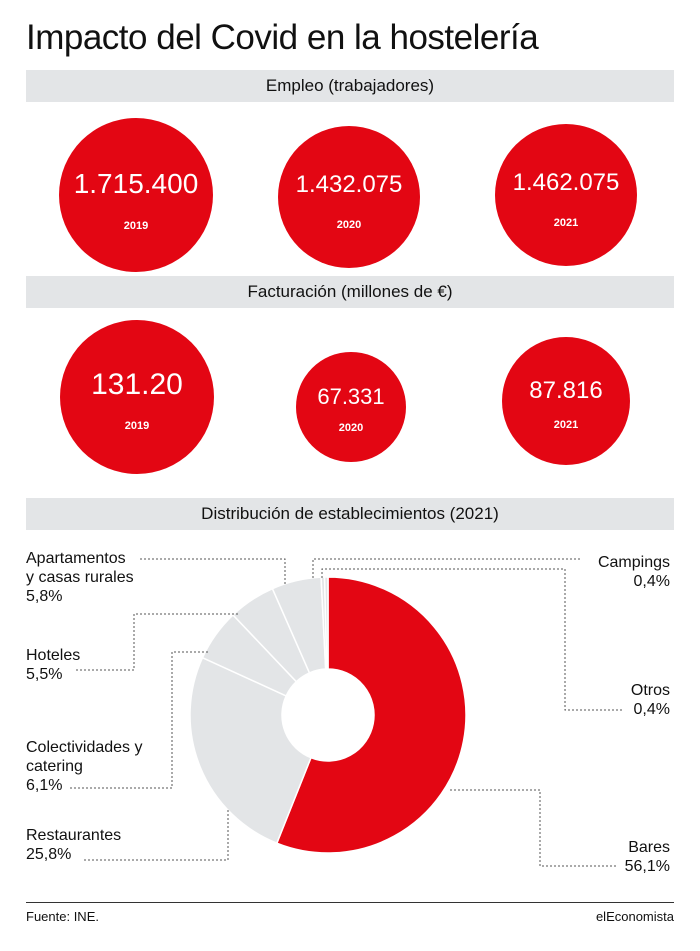 The image size is (700, 951). What do you see at coordinates (53, 665) in the screenshot?
I see `label-hoteles: Hoteles 5,5%` at bounding box center [53, 665].